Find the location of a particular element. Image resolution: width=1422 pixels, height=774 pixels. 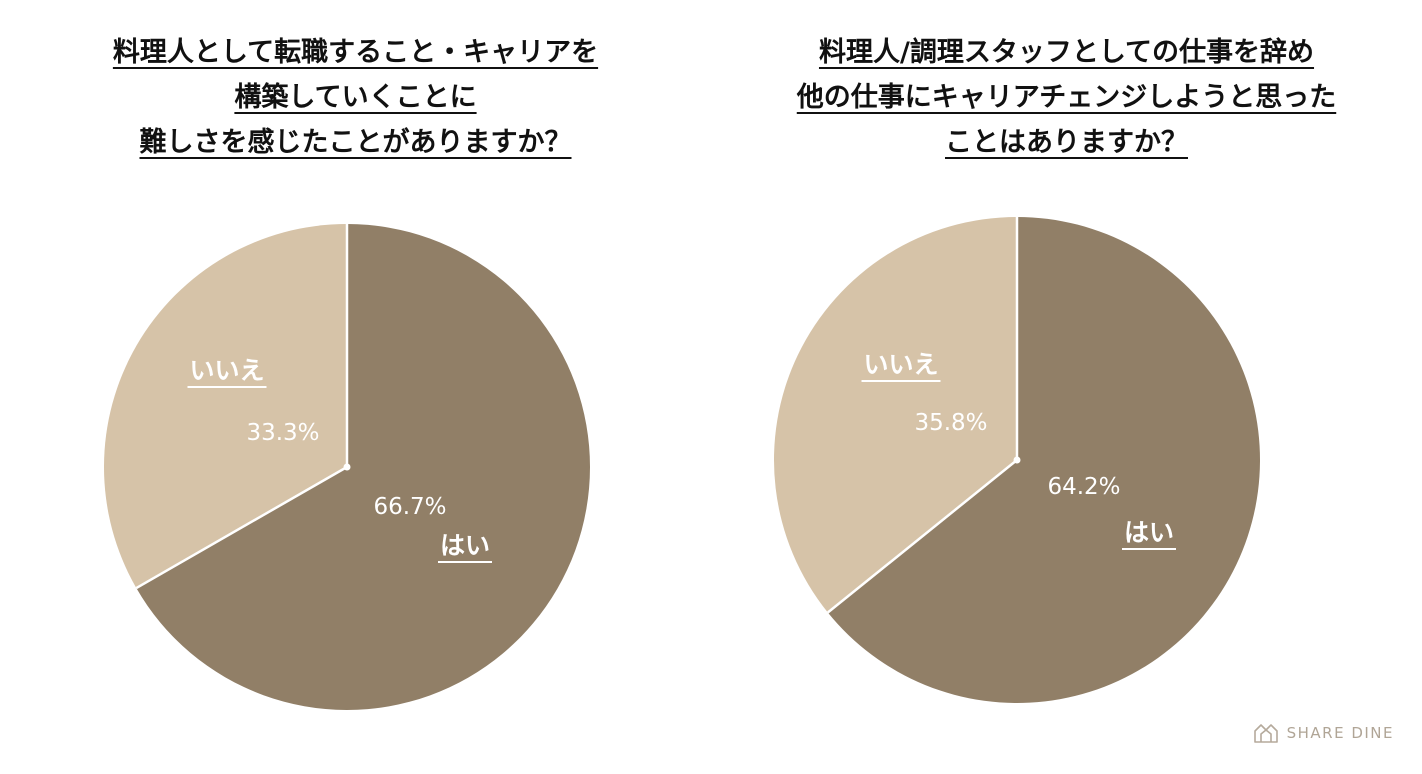

slice-value-no: 35.8% is located at coordinates (950, 423).